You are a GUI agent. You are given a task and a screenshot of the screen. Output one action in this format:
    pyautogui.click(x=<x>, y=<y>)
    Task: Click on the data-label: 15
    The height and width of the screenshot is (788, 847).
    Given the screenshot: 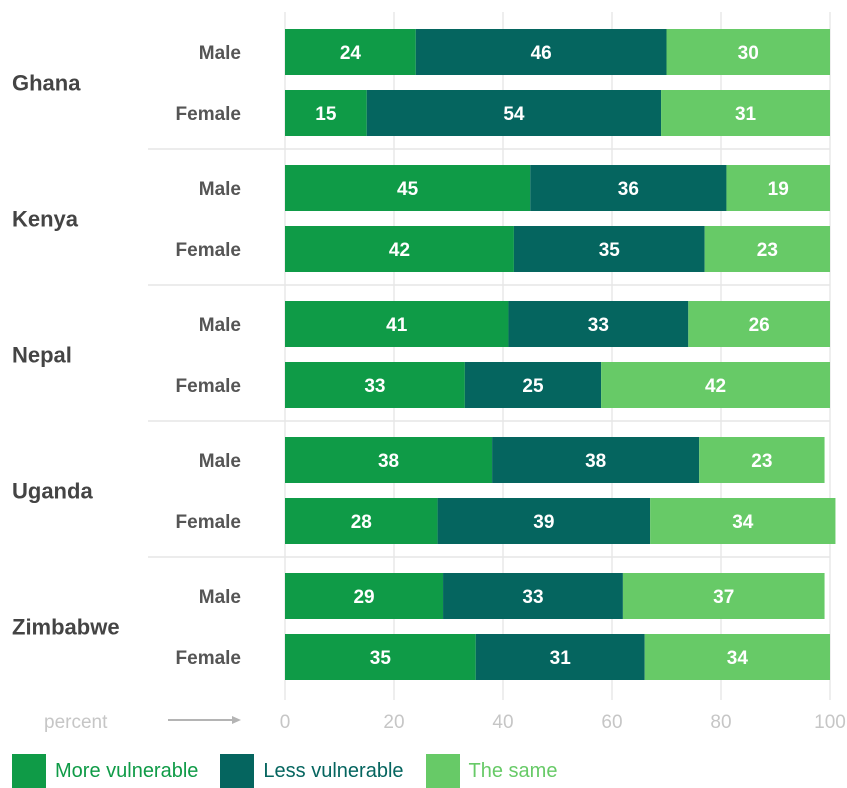 What is the action you would take?
    pyautogui.click(x=326, y=114)
    